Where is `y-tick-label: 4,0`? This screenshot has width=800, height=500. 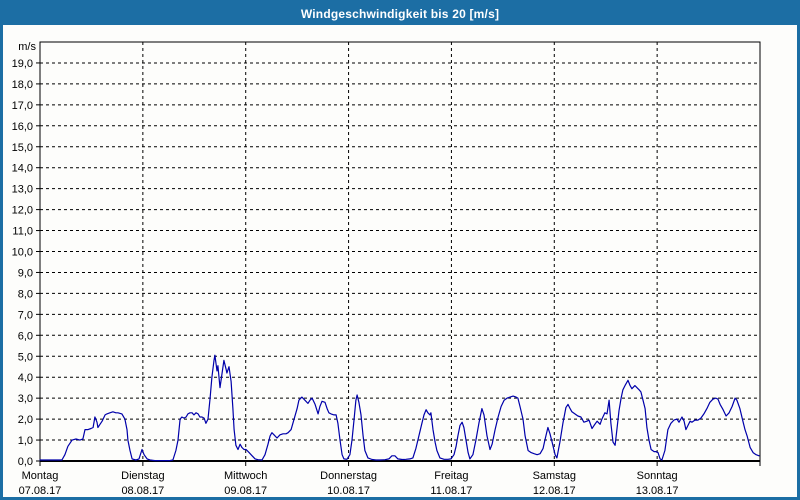 y-tick-label: 4,0 is located at coordinates (25, 378).